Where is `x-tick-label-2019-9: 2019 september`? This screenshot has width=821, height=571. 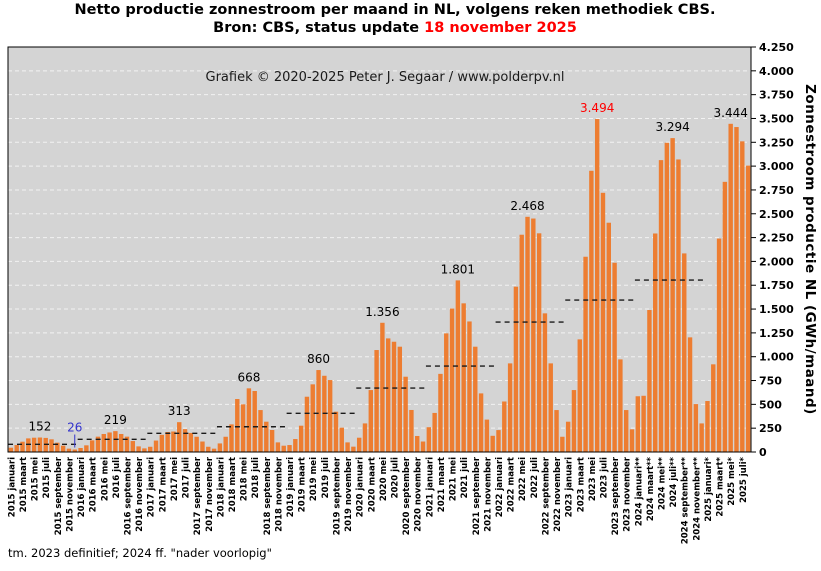
x-tick-label-2019-9: 2019 september is located at coordinates (337, 495).